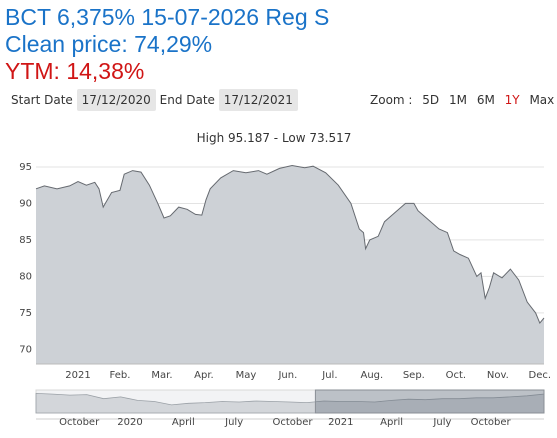 This screenshot has width=557, height=438. What do you see at coordinates (512, 100) in the screenshot?
I see `zoom-1y-button: 1Y` at bounding box center [512, 100].